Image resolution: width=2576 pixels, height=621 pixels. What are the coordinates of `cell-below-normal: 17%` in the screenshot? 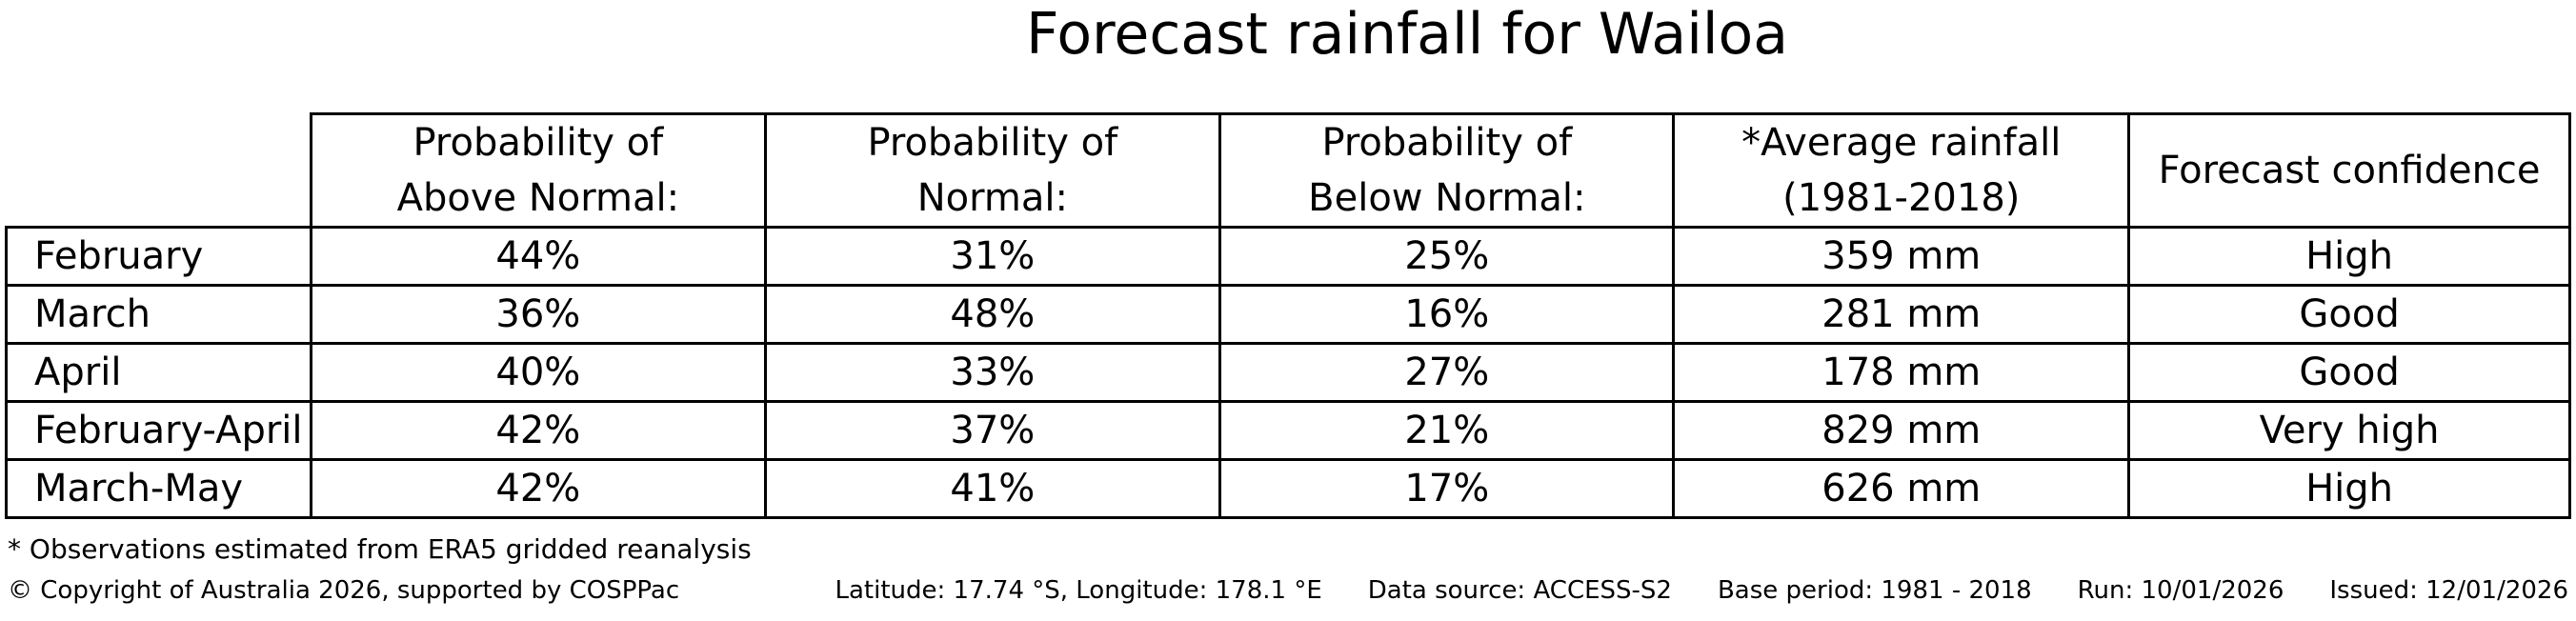 It's located at (1447, 489).